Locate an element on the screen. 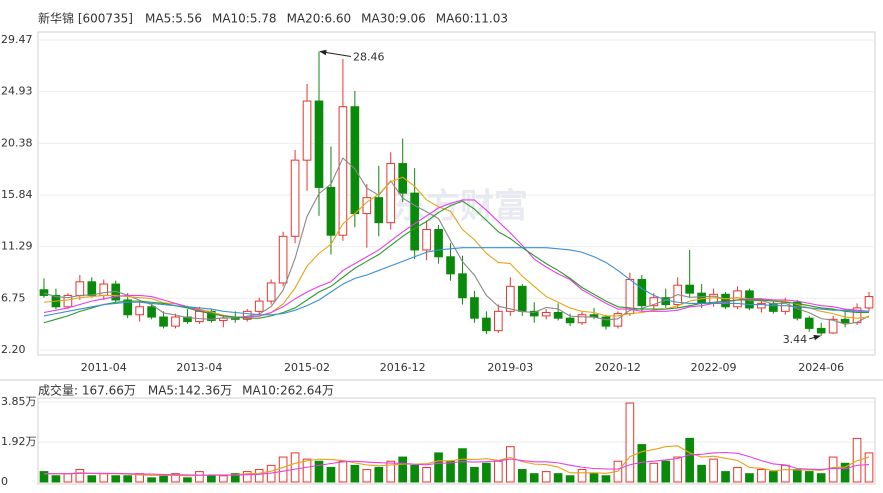  min-annotation: 3.44 is located at coordinates (795, 339).